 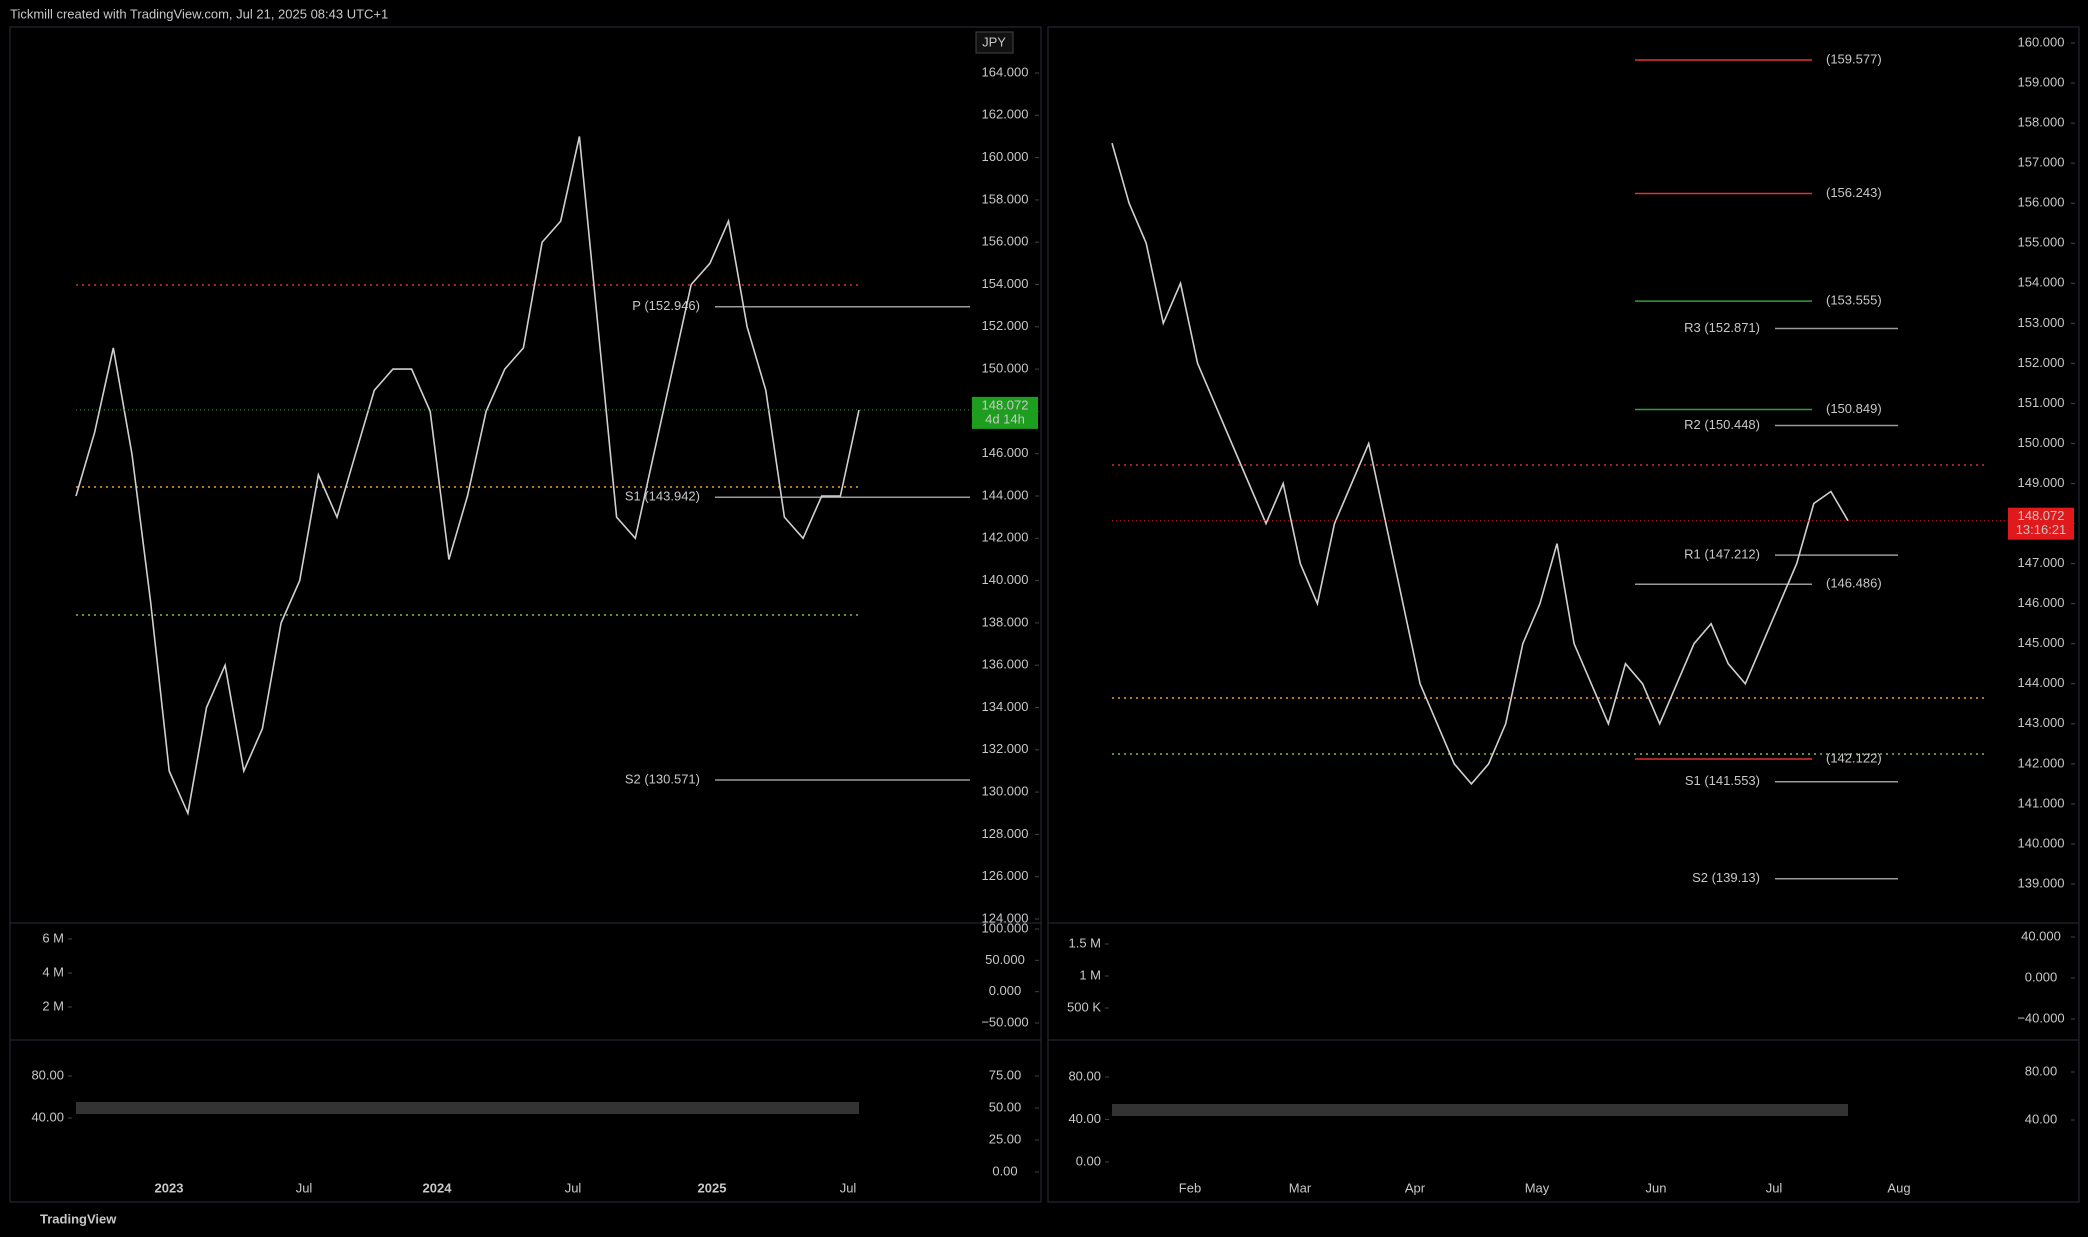 What do you see at coordinates (1084, 942) in the screenshot?
I see `axis-label: 1.5 M` at bounding box center [1084, 942].